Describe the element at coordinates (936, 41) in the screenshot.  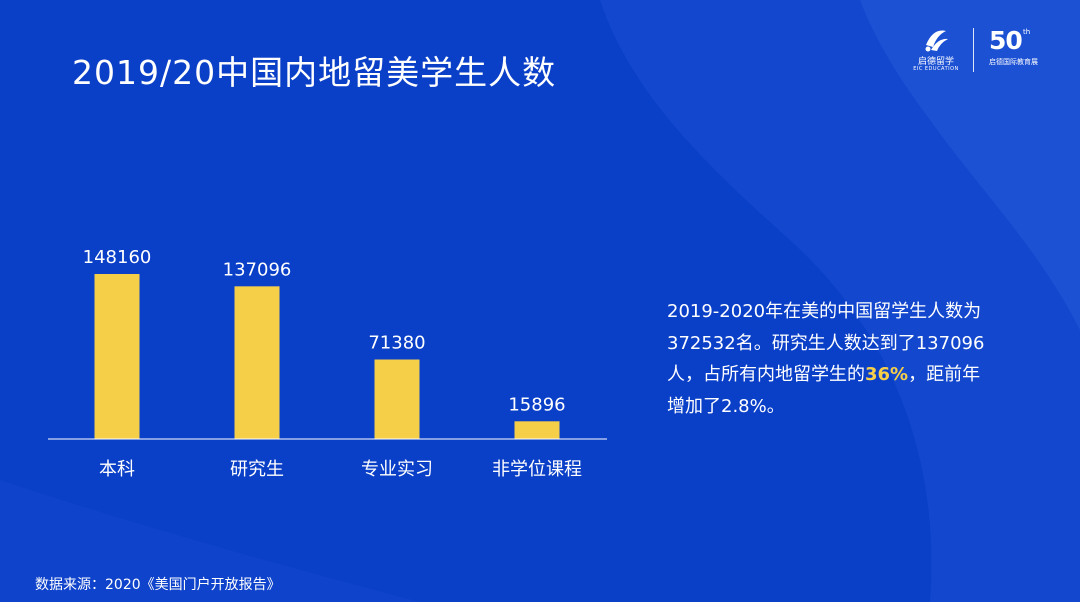
I see `eic-logo-icon` at that location.